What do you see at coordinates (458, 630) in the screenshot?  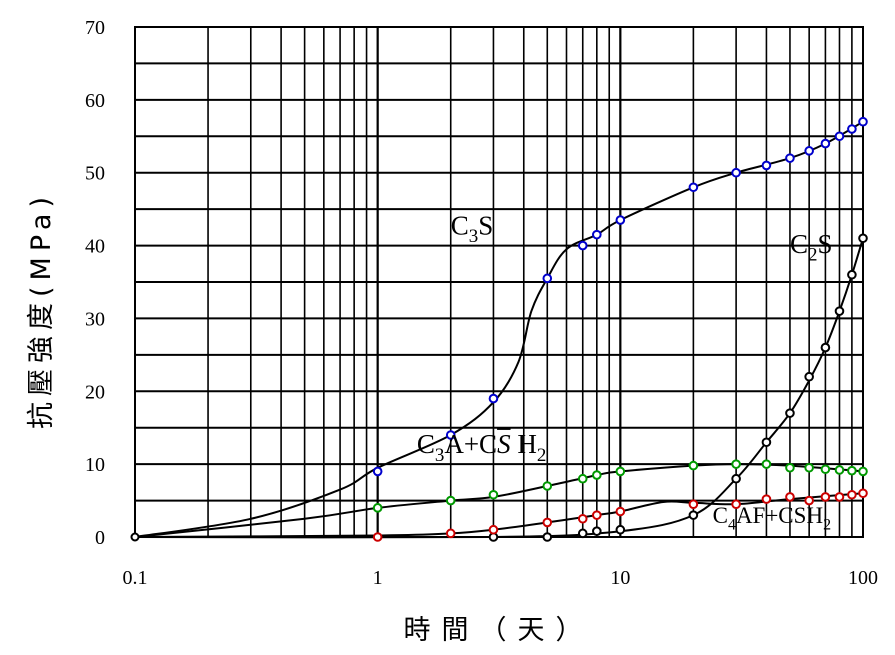 I see `x-axis-title-char: 間` at bounding box center [458, 630].